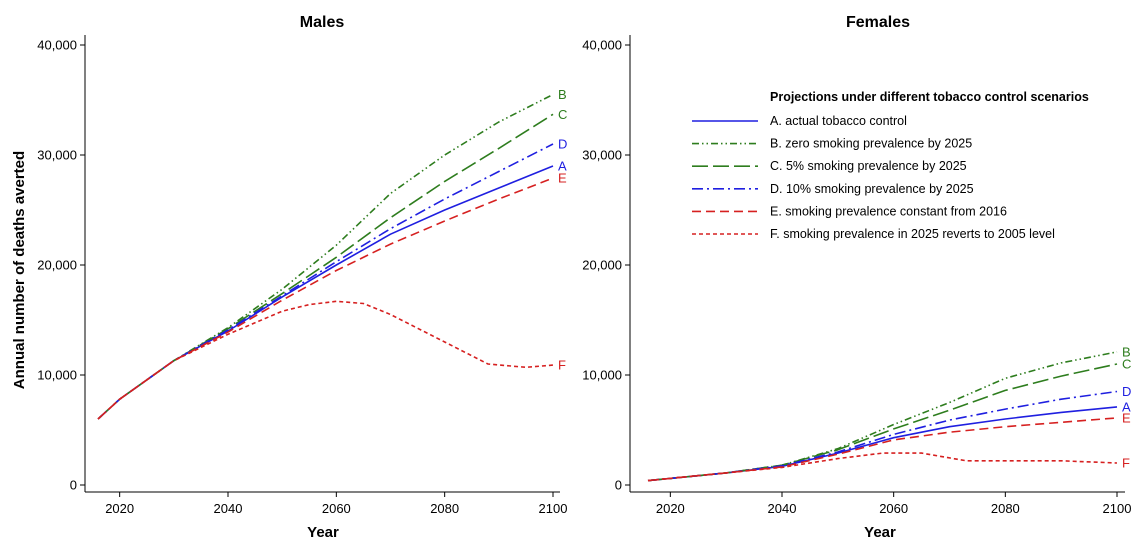  Describe the element at coordinates (882, 449) in the screenshot. I see `series-line-e` at that location.